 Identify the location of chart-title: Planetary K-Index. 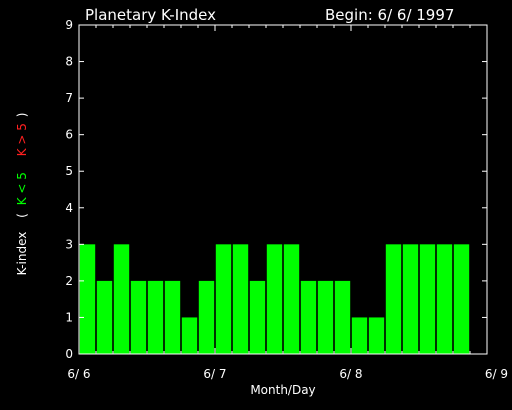
(150, 15).